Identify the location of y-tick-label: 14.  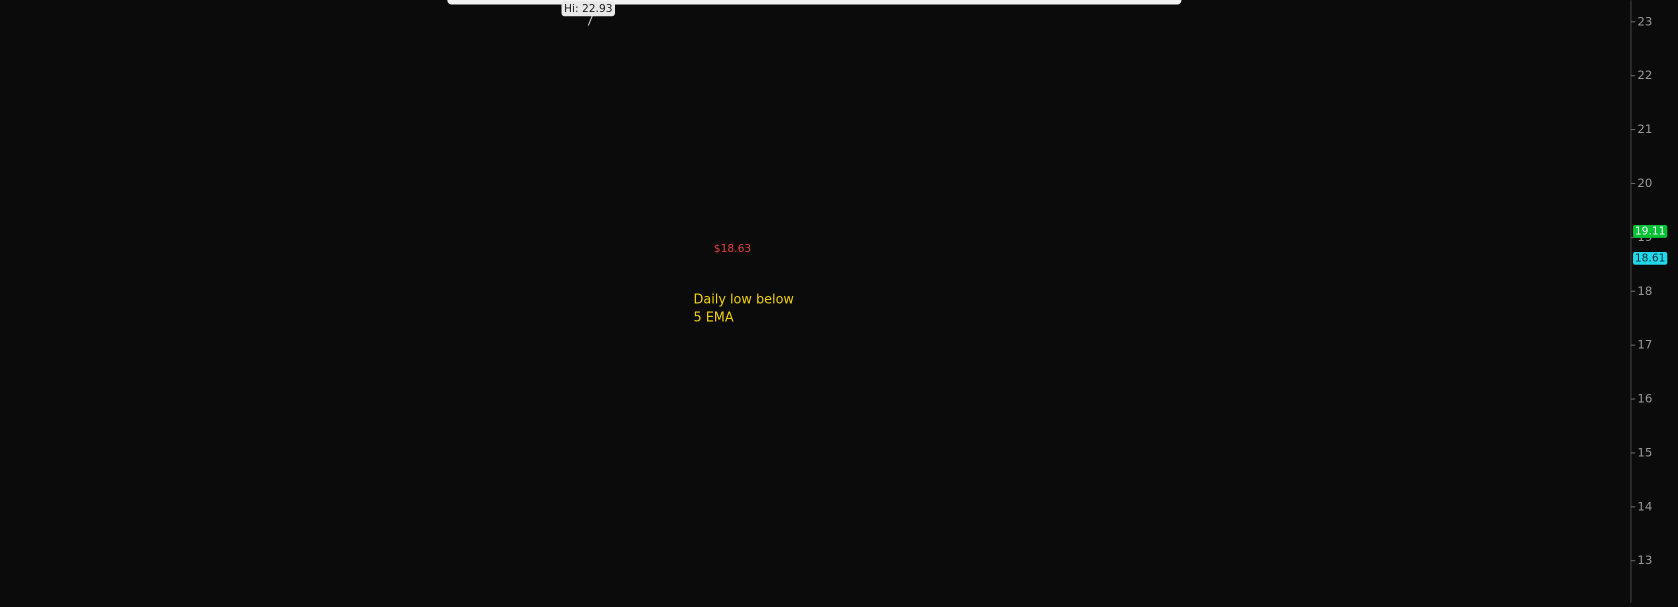
(1644, 506).